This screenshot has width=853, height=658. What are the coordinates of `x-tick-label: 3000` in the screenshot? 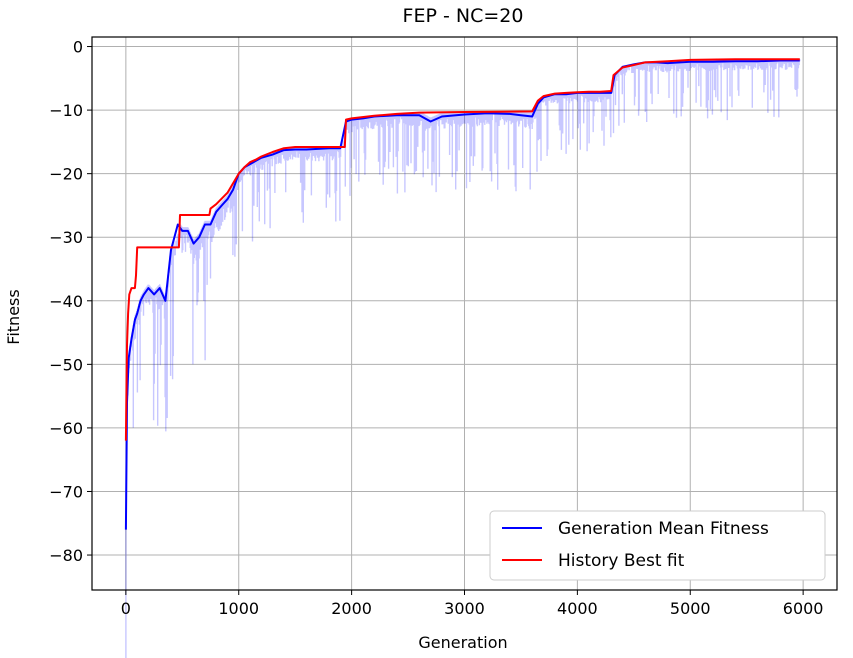 It's located at (464, 608).